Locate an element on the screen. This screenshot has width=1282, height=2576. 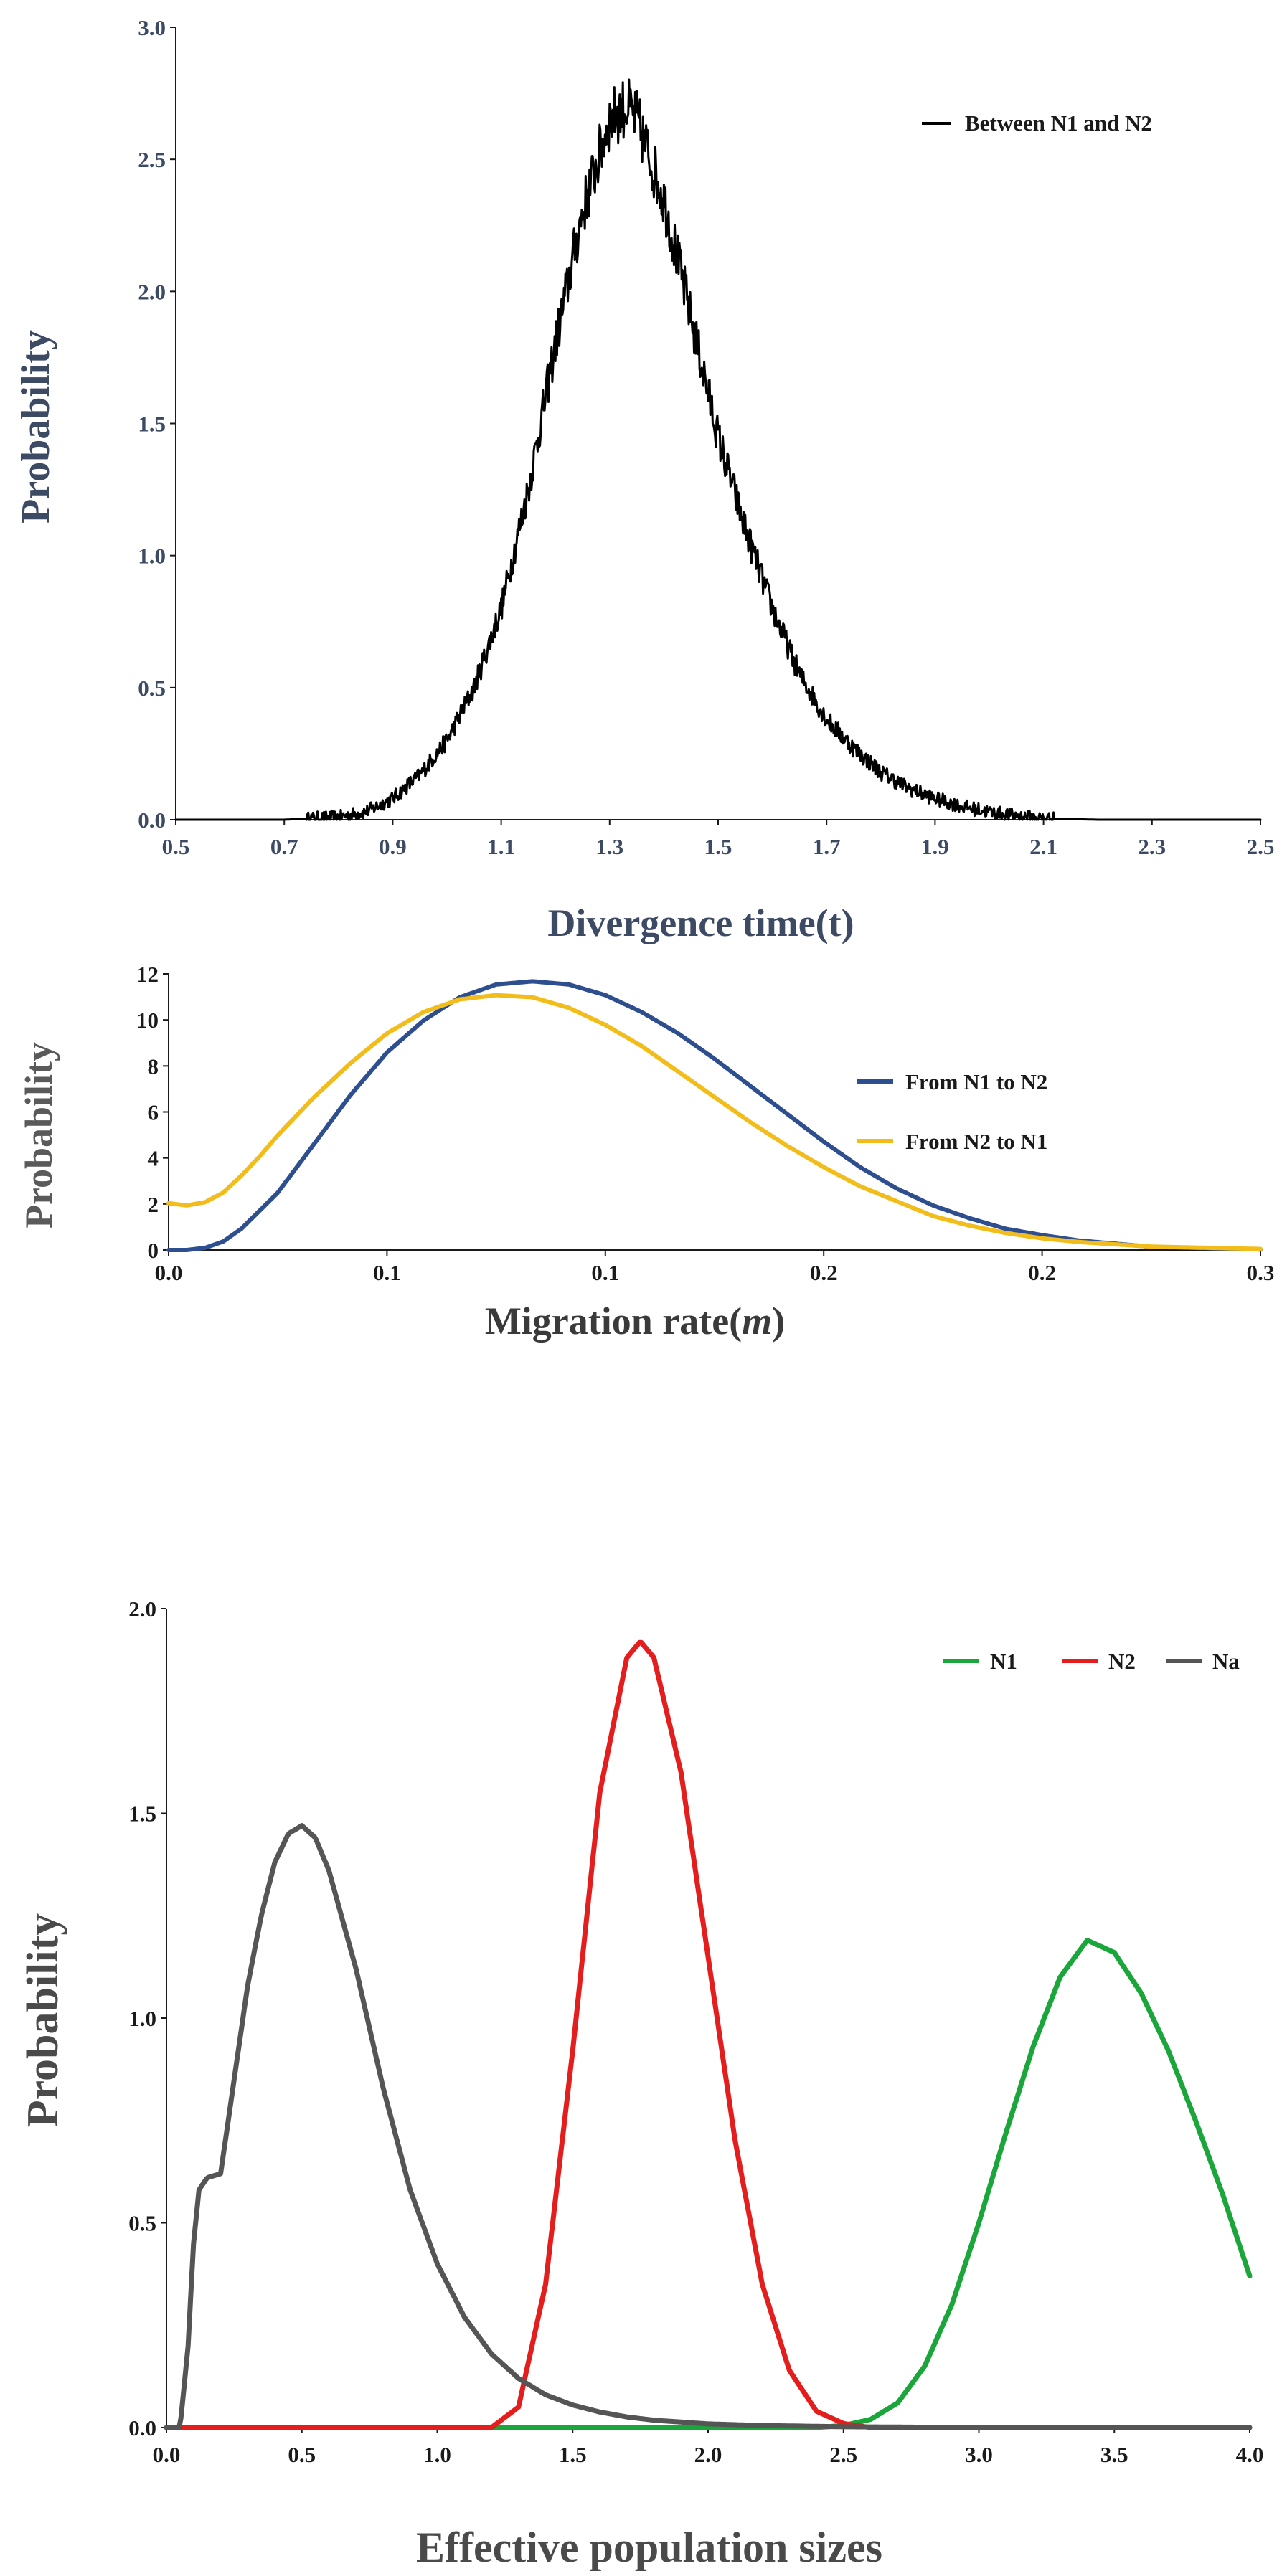
x-axis-title-divergence-time: Divergence time(t) is located at coordinates (700, 922).